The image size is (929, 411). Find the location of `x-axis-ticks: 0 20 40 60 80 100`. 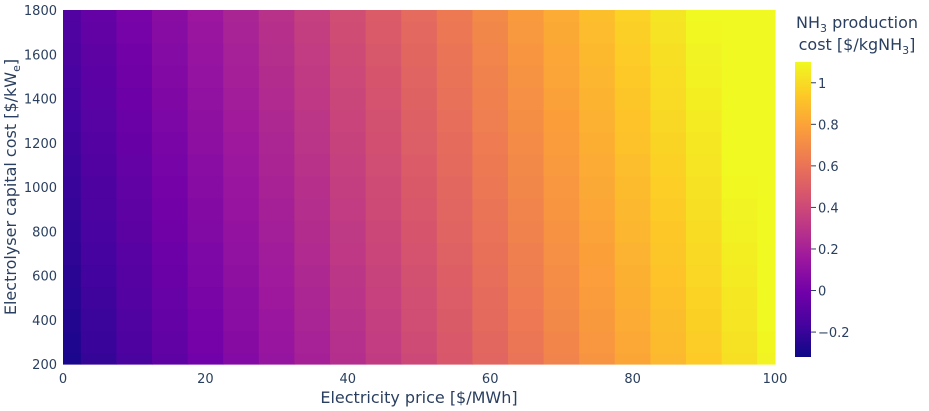

x-axis-ticks: 0 20 40 60 80 100 is located at coordinates (423, 379).